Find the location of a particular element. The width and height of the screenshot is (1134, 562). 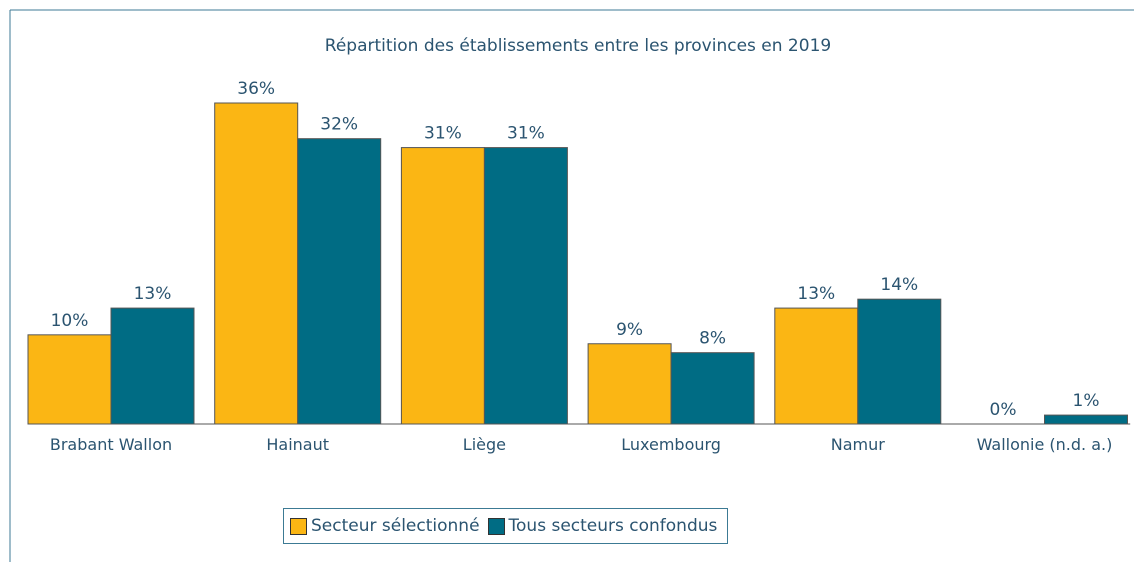

legend-item: Secteur sélectionné is located at coordinates (385, 526).